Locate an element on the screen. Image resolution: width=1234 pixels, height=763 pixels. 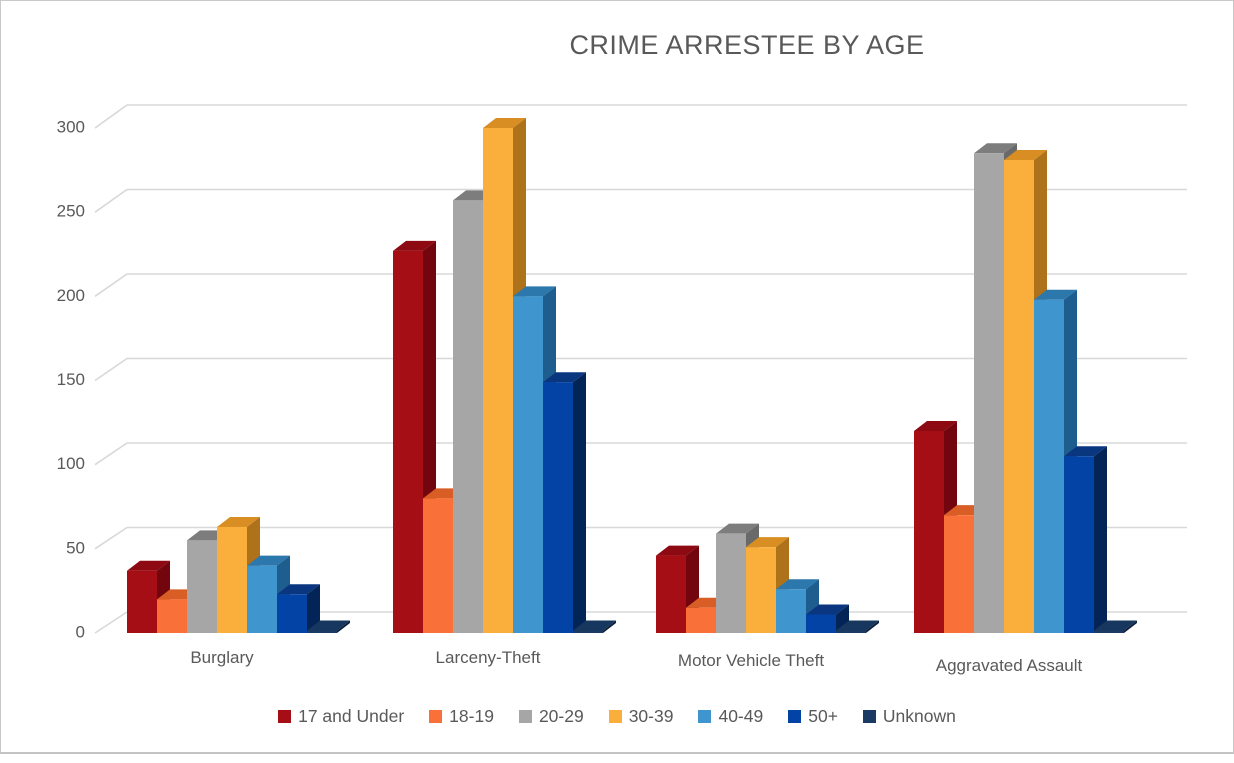
legend-label: 50+ is located at coordinates (823, 716).